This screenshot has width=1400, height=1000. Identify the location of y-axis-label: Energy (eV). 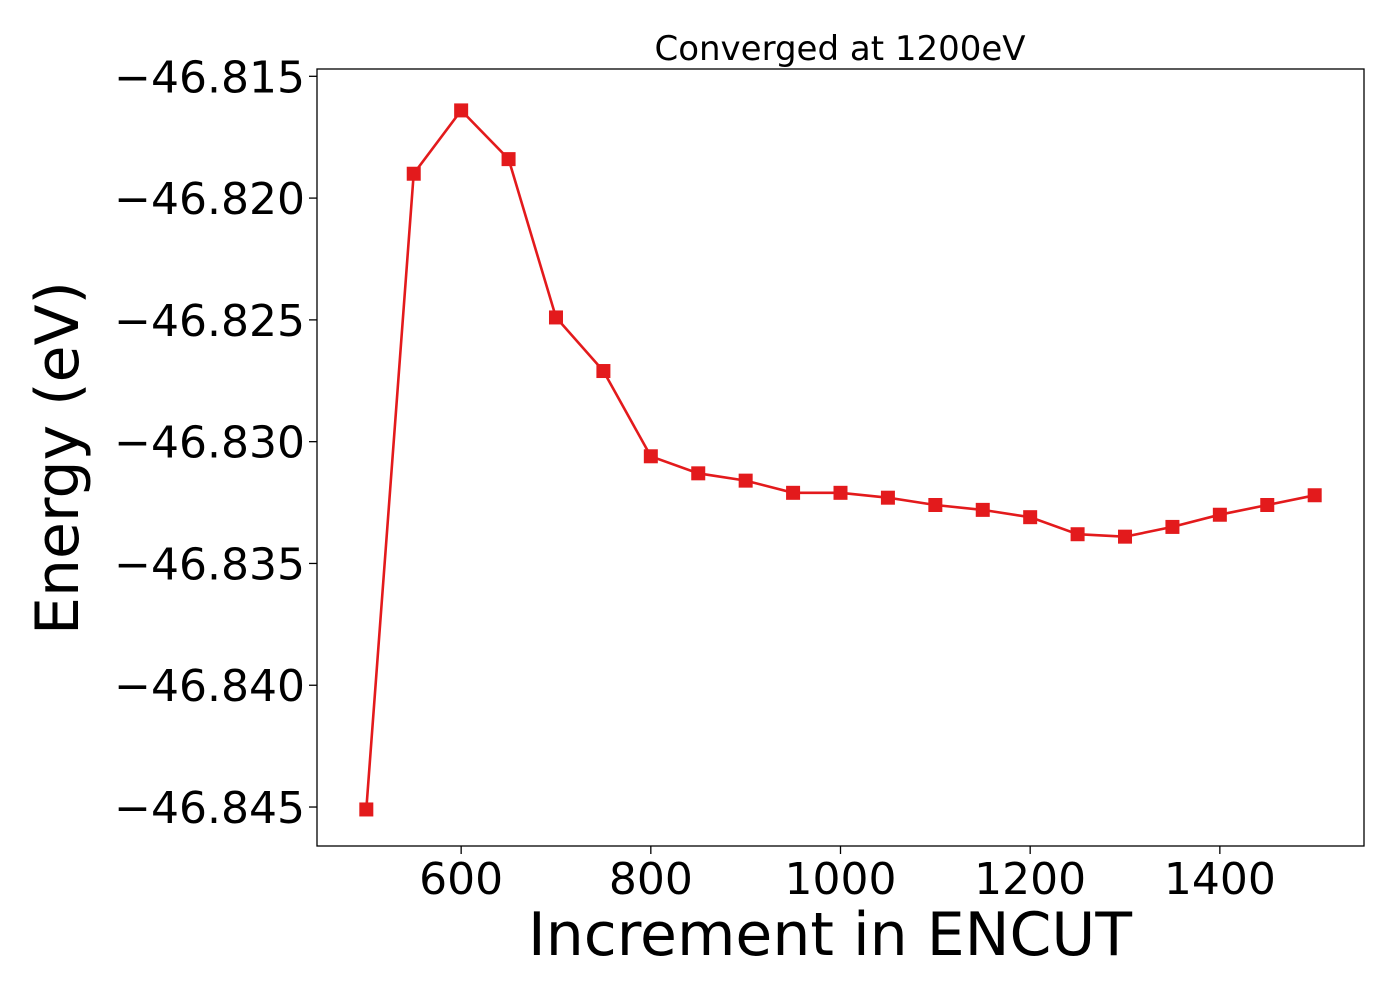
(58, 458).